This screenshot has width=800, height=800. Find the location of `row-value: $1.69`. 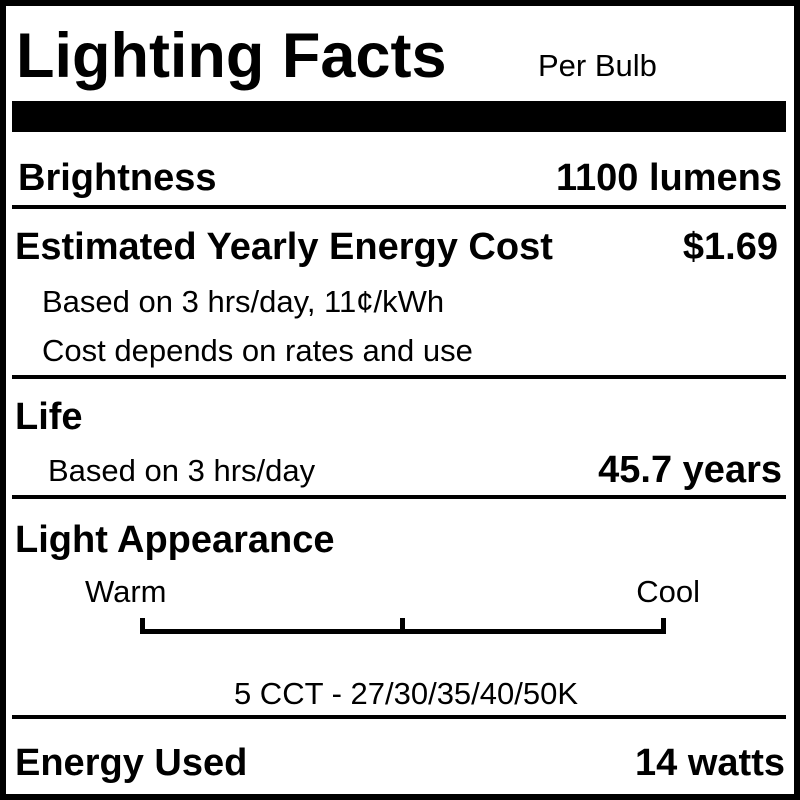

row-value: $1.69 is located at coordinates (730, 247).